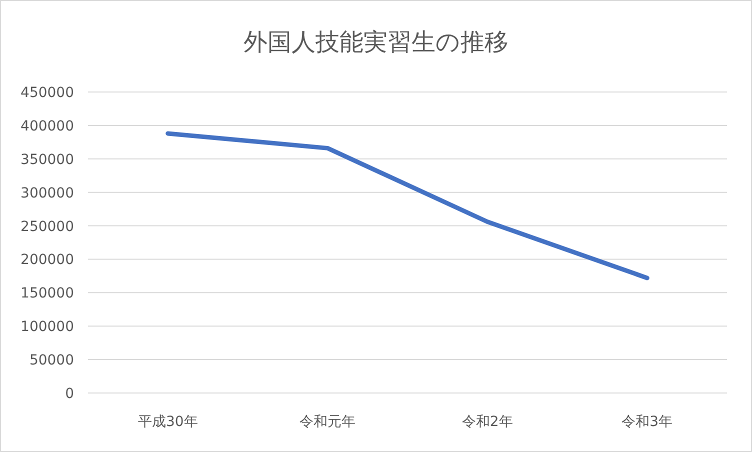 Image resolution: width=752 pixels, height=452 pixels. What do you see at coordinates (69, 394) in the screenshot?
I see `y-tick-label: 0` at bounding box center [69, 394].